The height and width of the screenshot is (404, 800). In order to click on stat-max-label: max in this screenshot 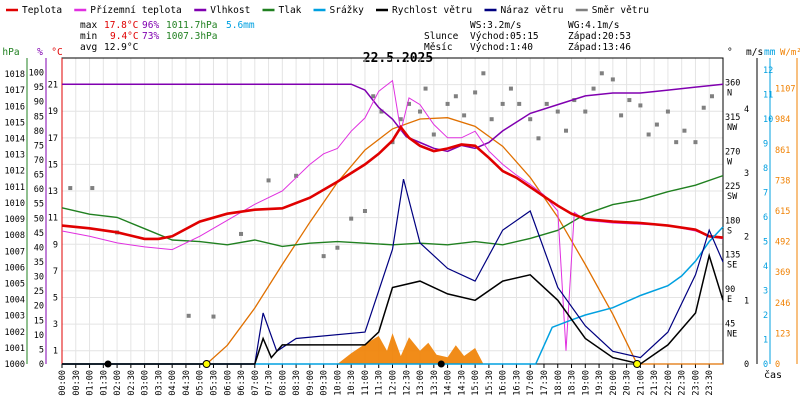, I will do `click(88, 25)`.